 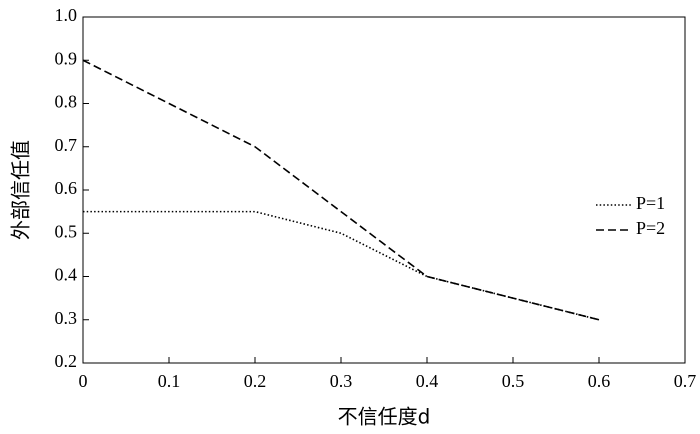 What do you see at coordinates (21, 190) in the screenshot?
I see `y-axis-label: 外部信任值` at bounding box center [21, 190].